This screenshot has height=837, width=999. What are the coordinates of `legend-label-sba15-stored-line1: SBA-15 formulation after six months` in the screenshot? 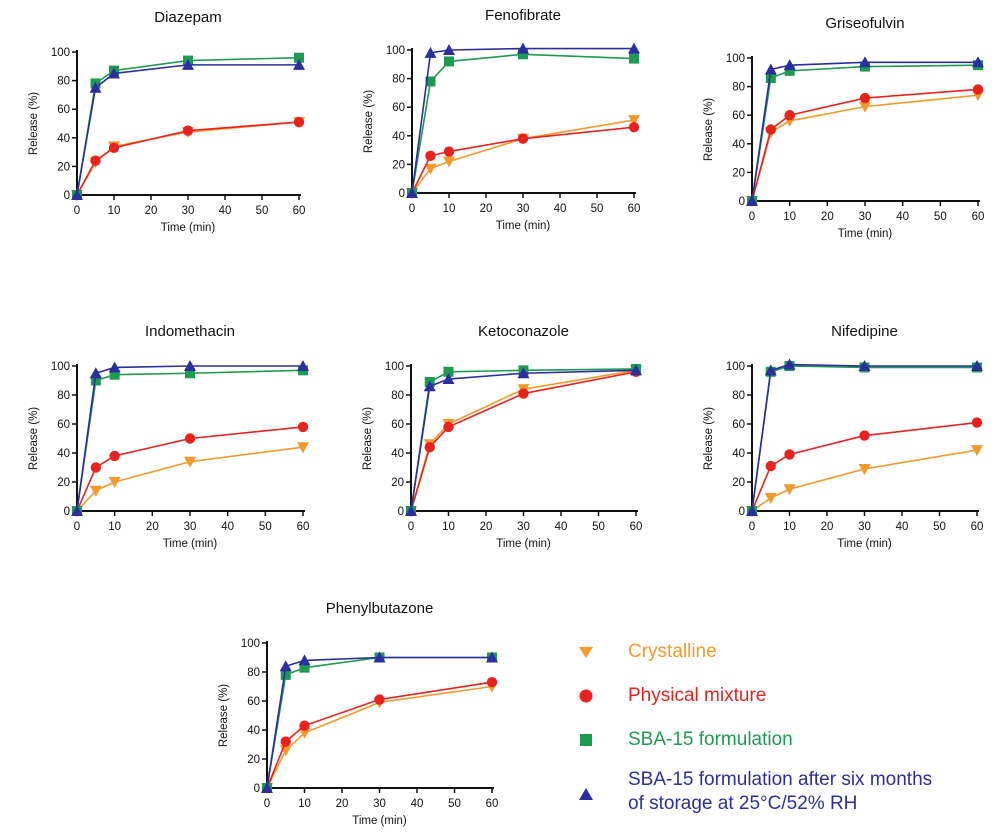 It's located at (780, 779).